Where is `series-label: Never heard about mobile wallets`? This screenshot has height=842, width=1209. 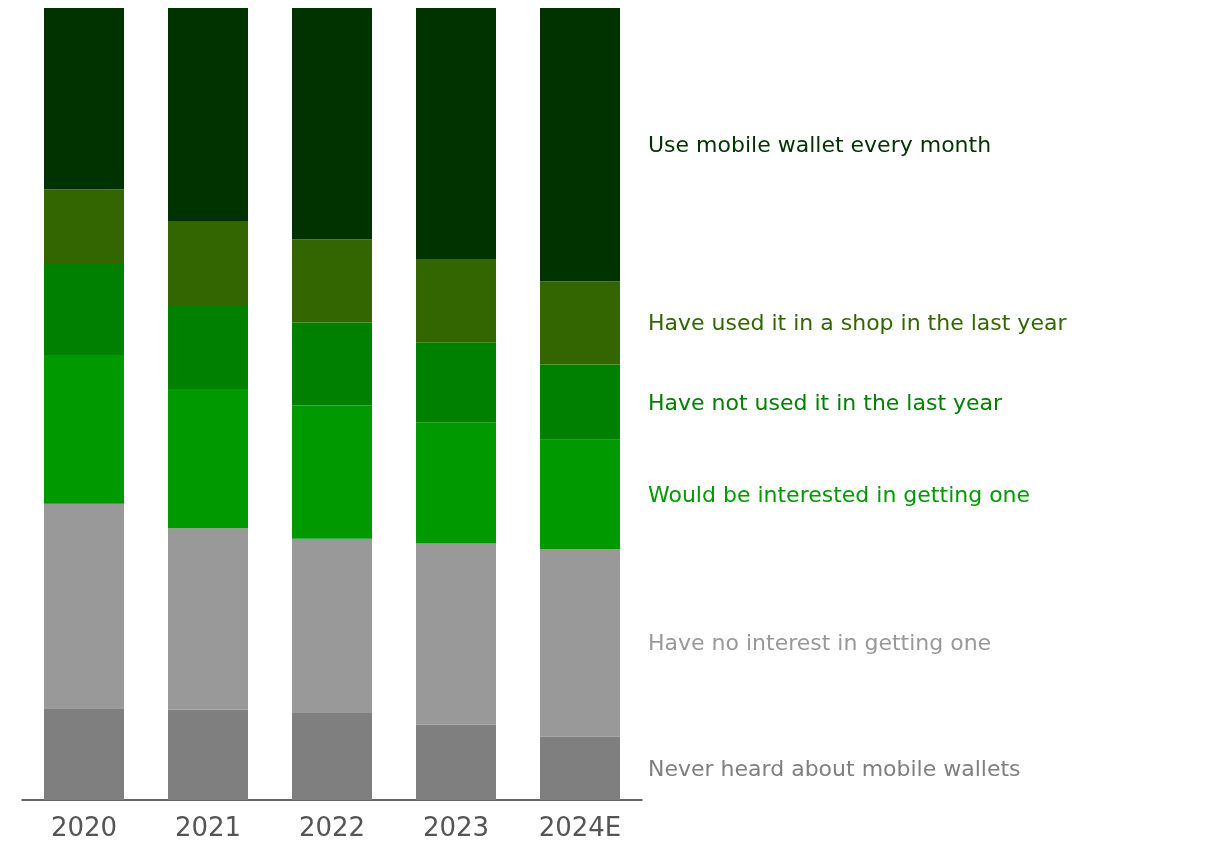
series-label: Never heard about mobile wallets is located at coordinates (834, 768).